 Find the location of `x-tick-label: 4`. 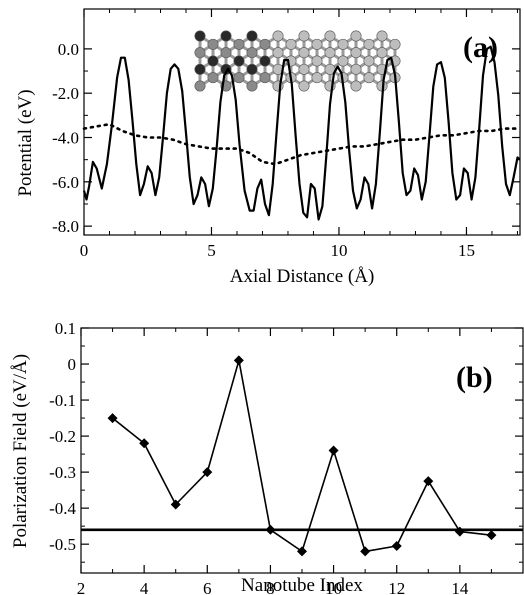

x-tick-label: 4 is located at coordinates (144, 587).